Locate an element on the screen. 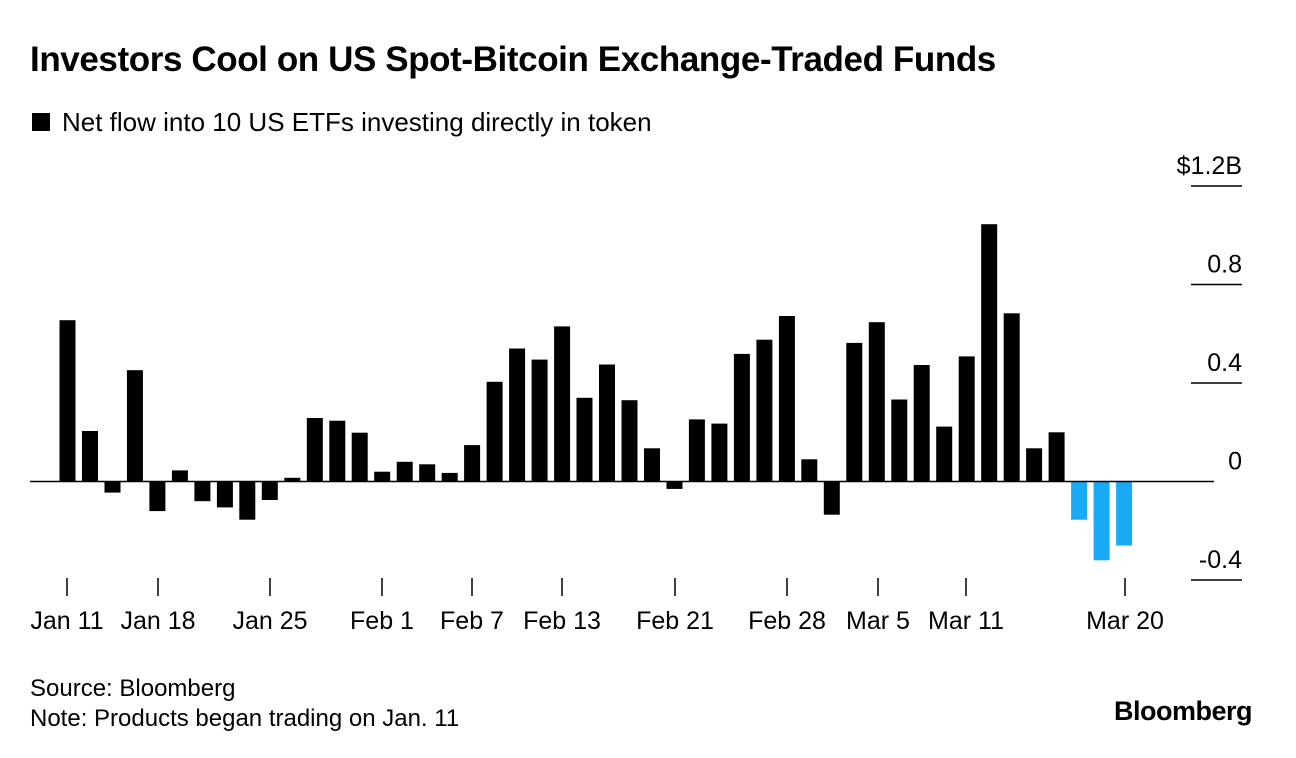 The image size is (1296, 758). x-tick-label: Feb 1 is located at coordinates (382, 621).